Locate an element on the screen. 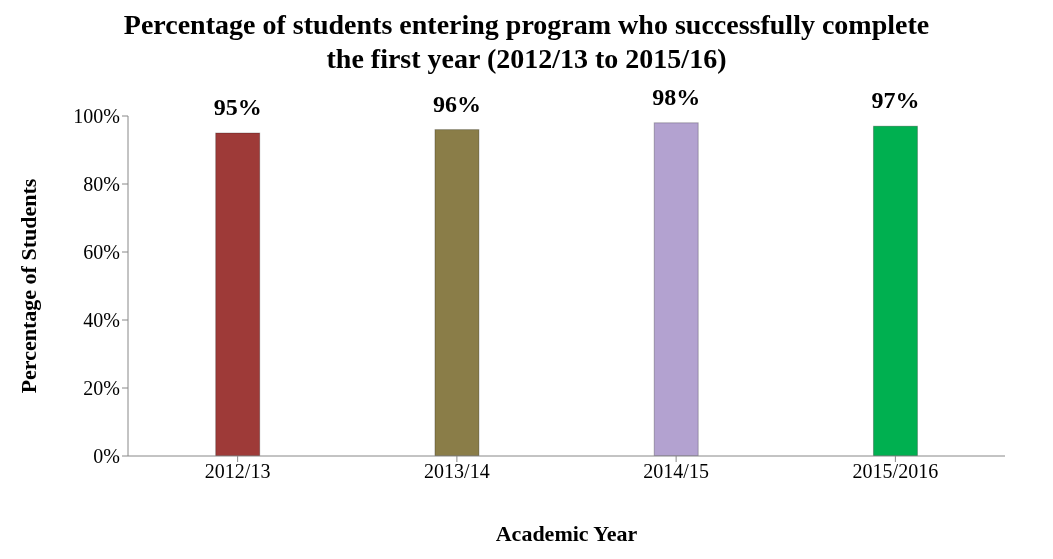 Image resolution: width=1053 pixels, height=559 pixels. x-tick-label: 2012/13 is located at coordinates (237, 471).